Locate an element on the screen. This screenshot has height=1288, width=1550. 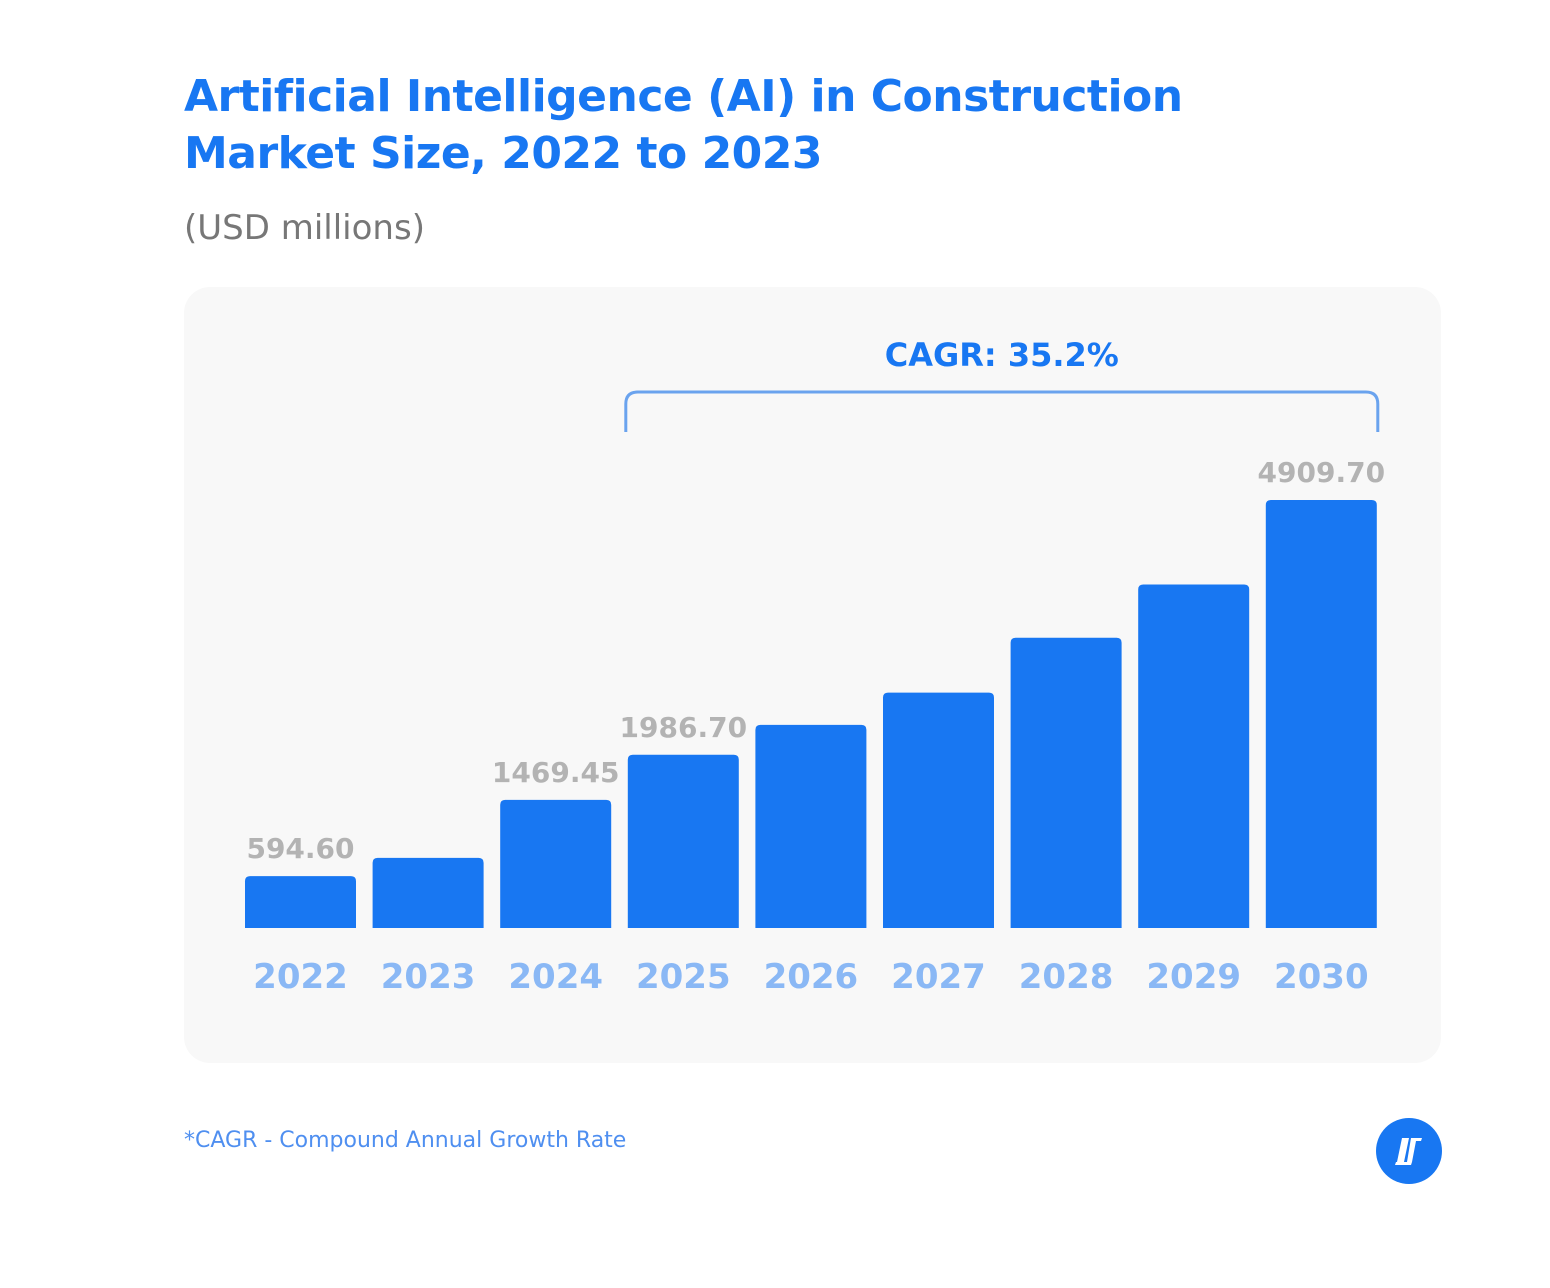
x-tick-label: 2025 is located at coordinates (683, 977).